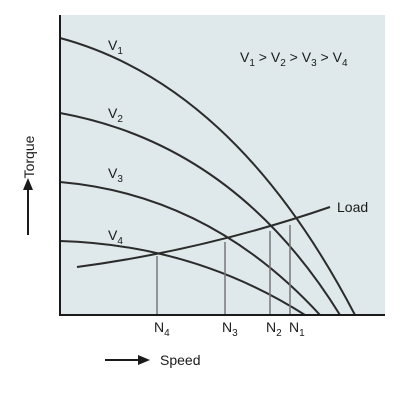 The width and height of the screenshot is (400, 400). I want to click on speed-label: N4, so click(162, 329).